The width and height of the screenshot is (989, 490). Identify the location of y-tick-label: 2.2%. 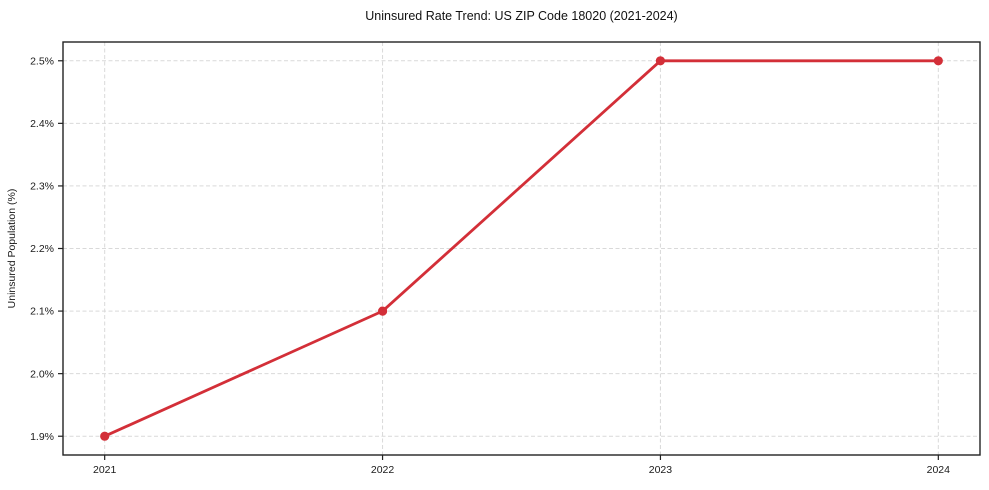
(42, 249).